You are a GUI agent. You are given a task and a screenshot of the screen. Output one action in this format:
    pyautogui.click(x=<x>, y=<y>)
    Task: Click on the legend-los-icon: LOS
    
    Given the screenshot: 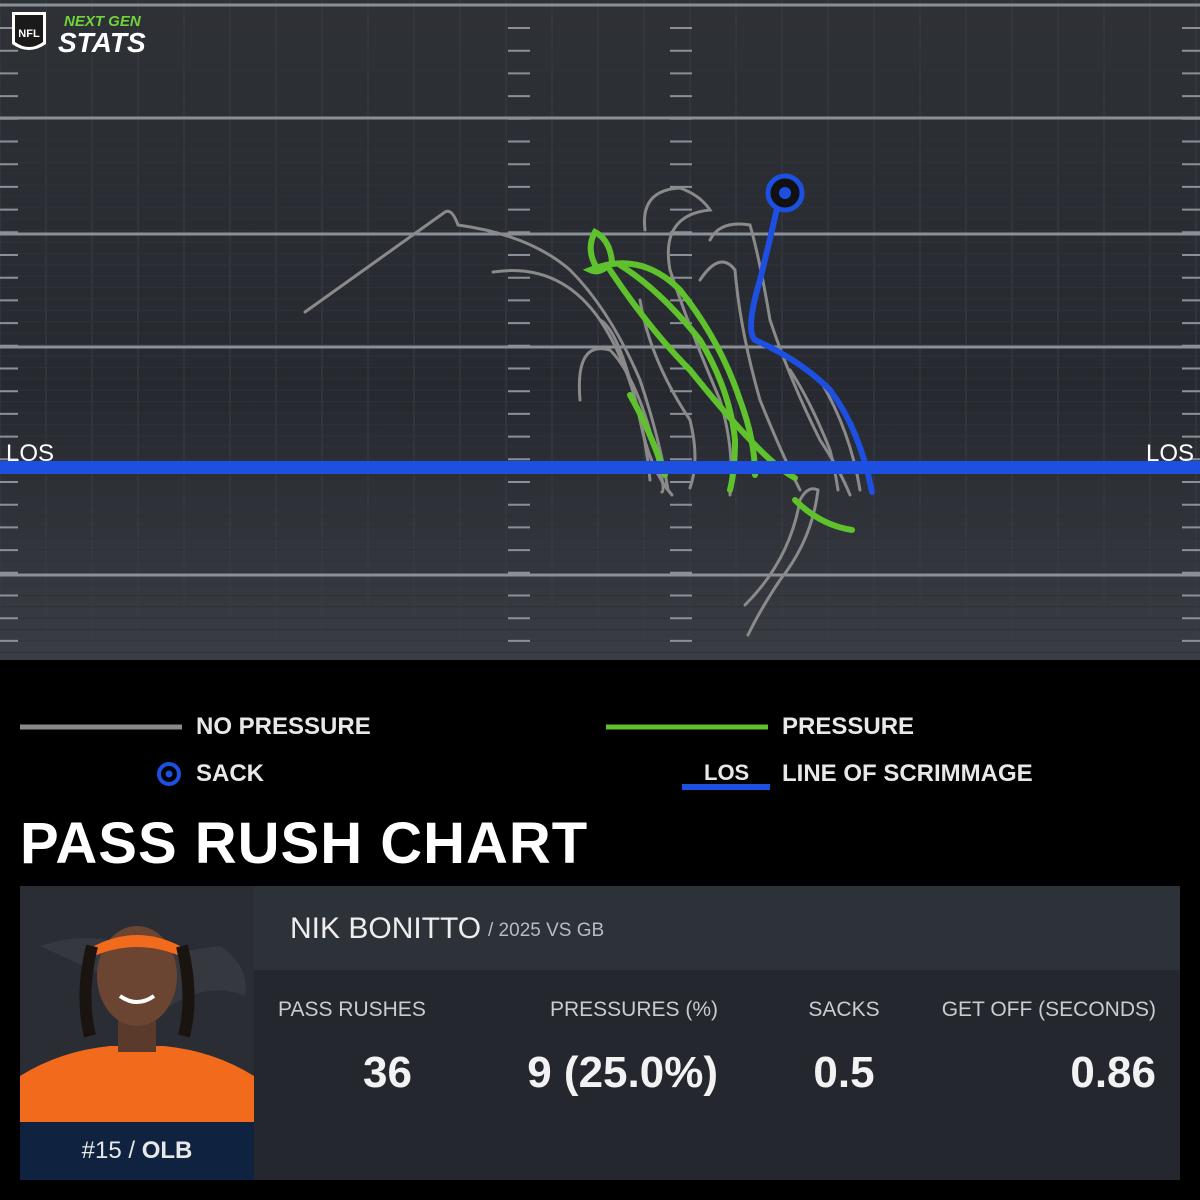 What is the action you would take?
    pyautogui.click(x=727, y=772)
    